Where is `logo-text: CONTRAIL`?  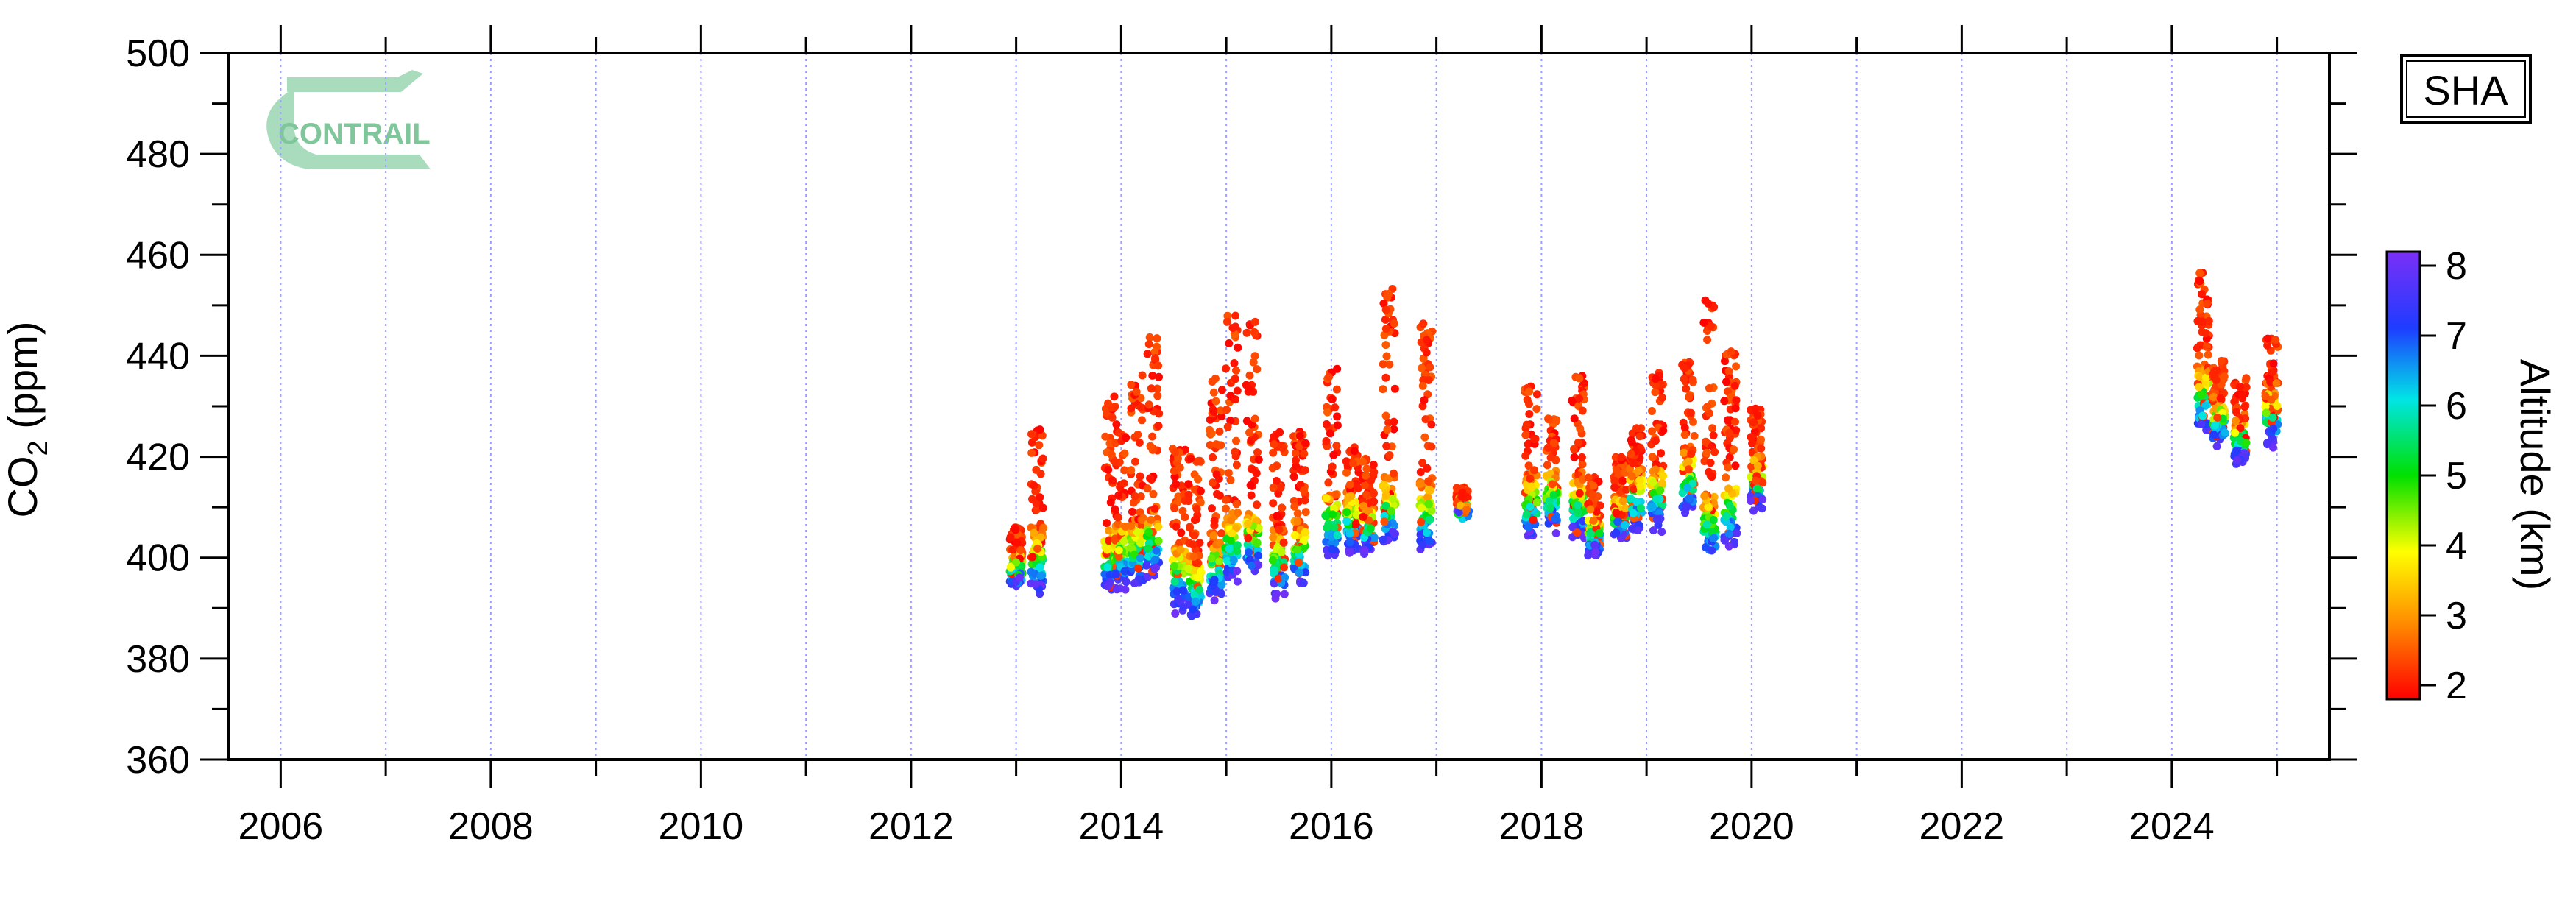 logo-text: CONTRAIL is located at coordinates (354, 134).